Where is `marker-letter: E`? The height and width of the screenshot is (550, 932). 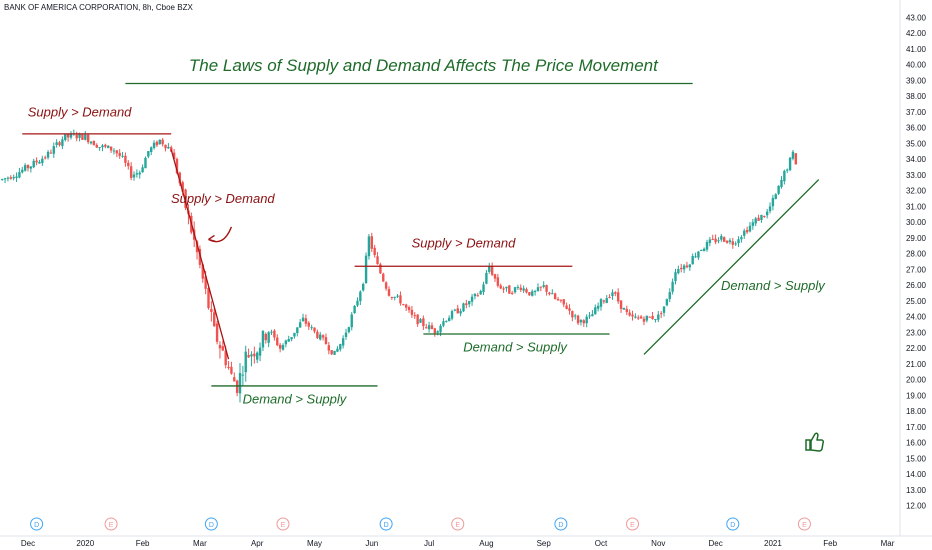
marker-letter: E is located at coordinates (283, 525).